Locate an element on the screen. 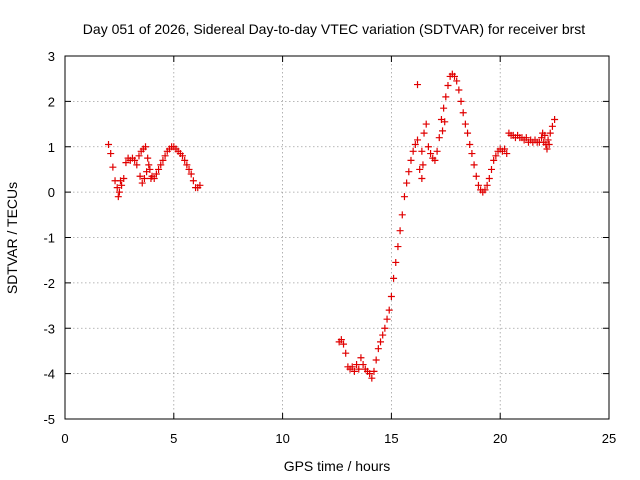 This screenshot has height=480, width=640. x-tick-label: 0 is located at coordinates (64, 438).